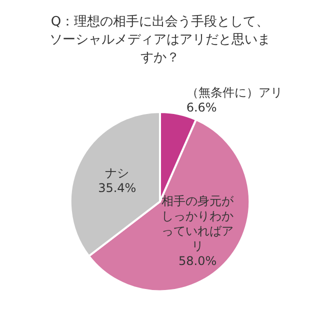  I want to click on chart-title: Q：理想の相手に出会う手段として、ソーシャルメディアはアリだと思いますか？, so click(160, 40).